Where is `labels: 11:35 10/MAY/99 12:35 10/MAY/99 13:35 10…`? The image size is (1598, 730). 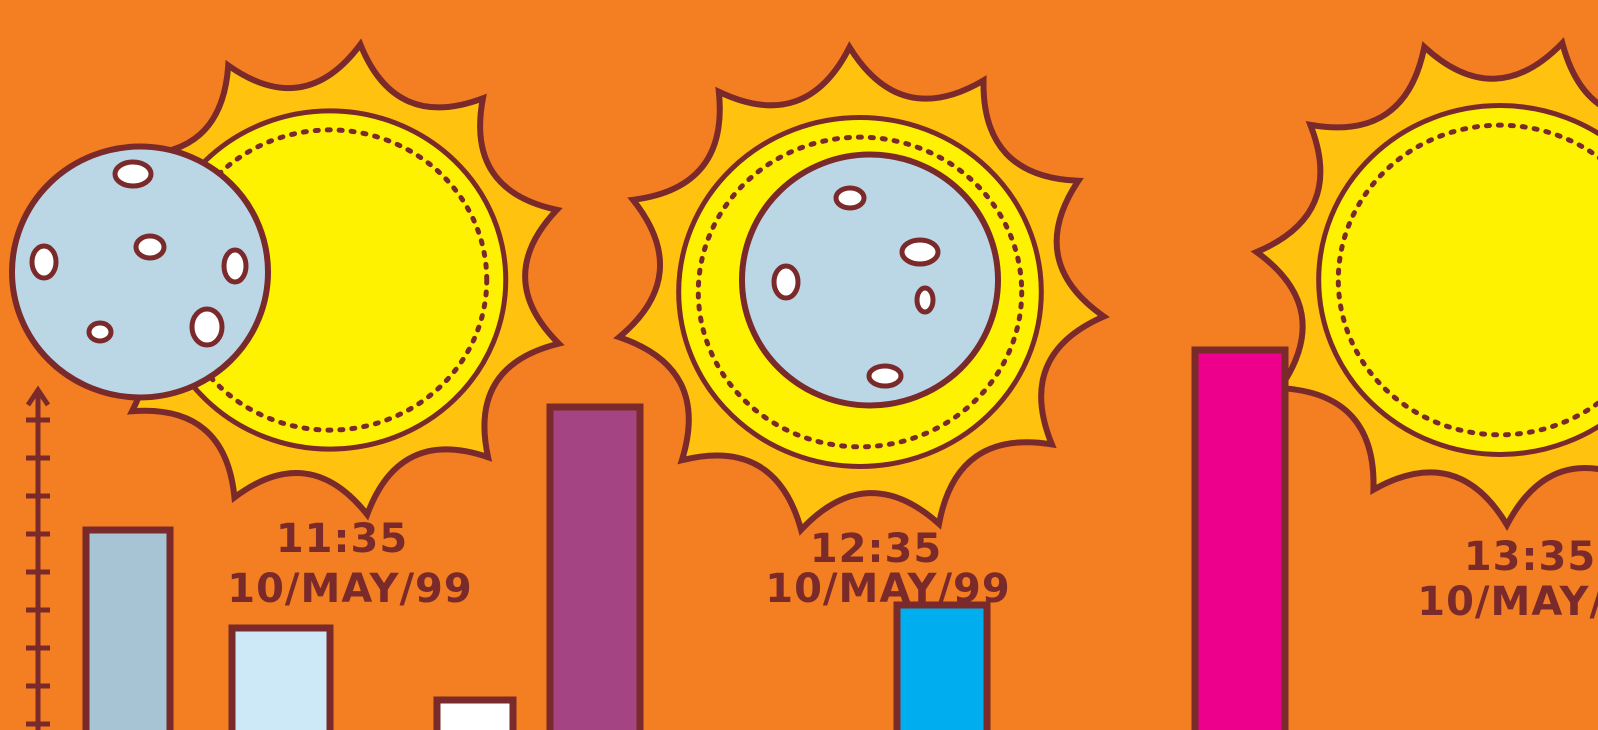 labels: 11:35 10/MAY/99 12:35 10/MAY/99 13:35 10… is located at coordinates (912, 570).